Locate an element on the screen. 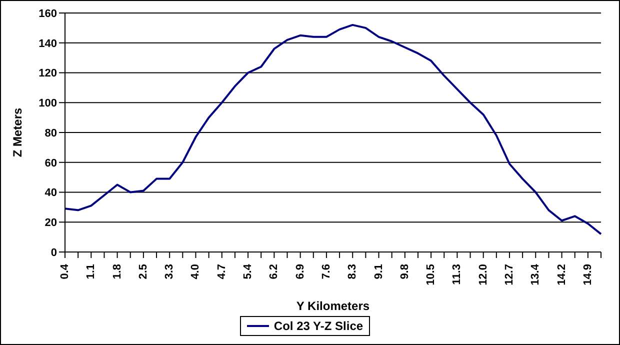 This screenshot has width=620, height=345. x-tick-label: 9.8 is located at coordinates (404, 272).